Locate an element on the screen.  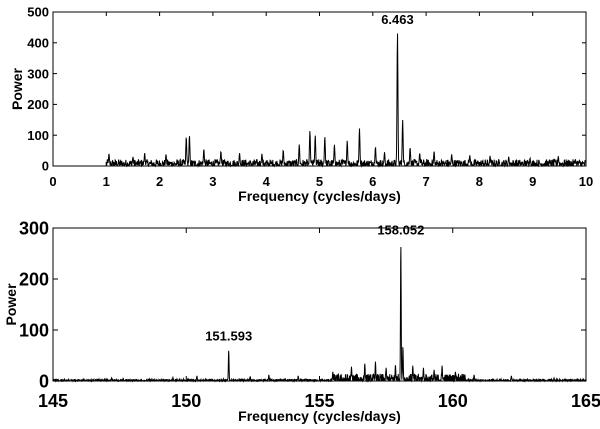
peak-label-2-0: 151.593 is located at coordinates (228, 335).